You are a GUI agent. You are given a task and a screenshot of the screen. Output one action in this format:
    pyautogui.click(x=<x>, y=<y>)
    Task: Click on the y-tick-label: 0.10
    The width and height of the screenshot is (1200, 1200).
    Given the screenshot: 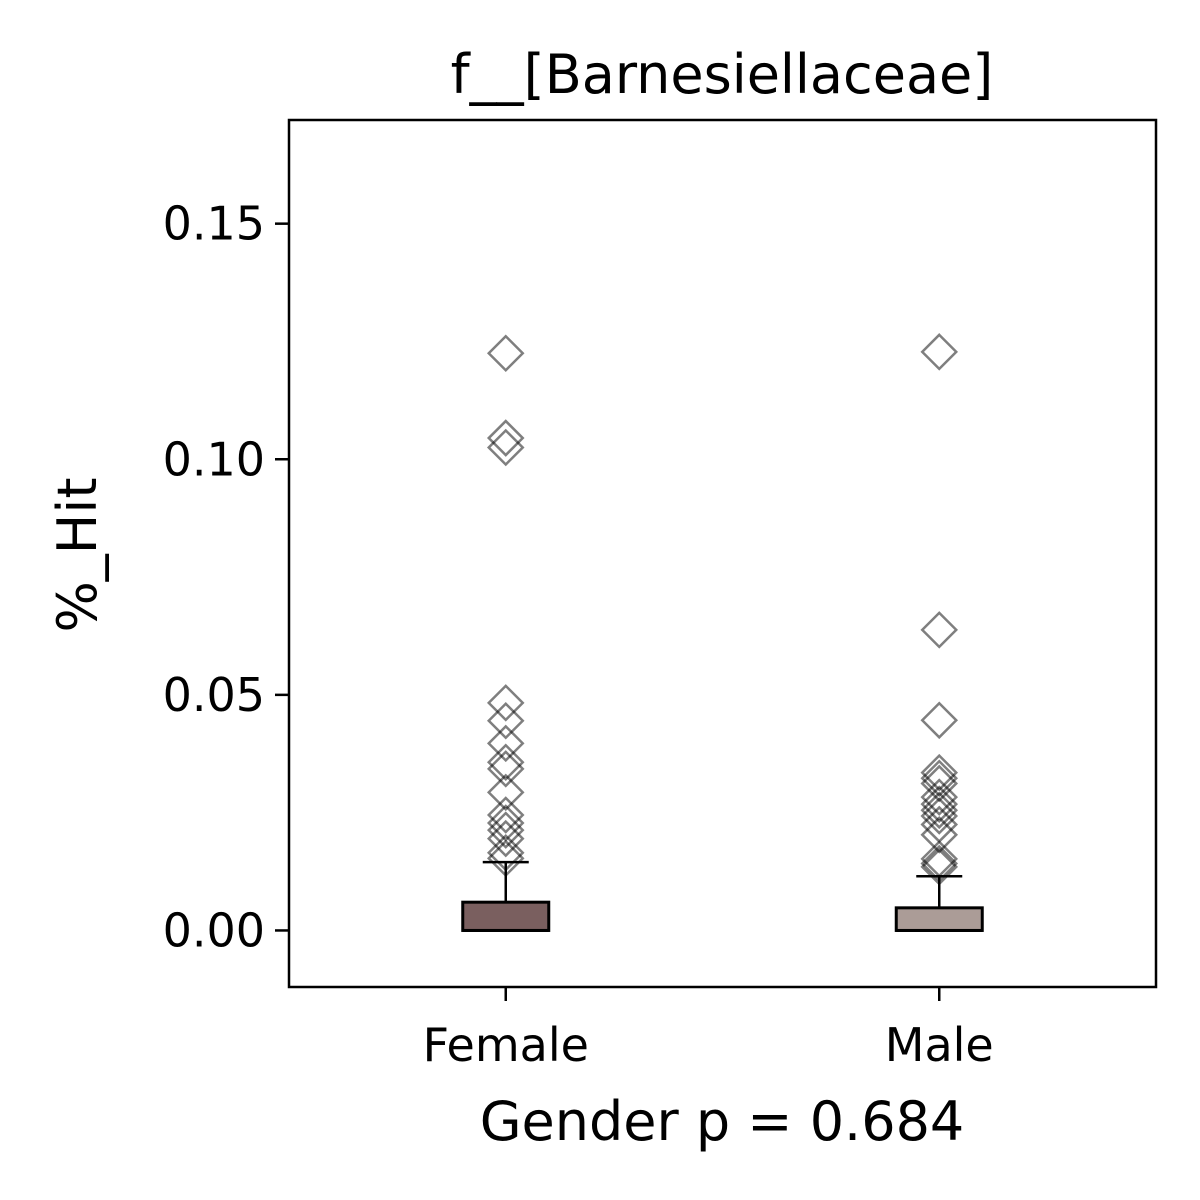 What is the action you would take?
    pyautogui.click(x=214, y=459)
    